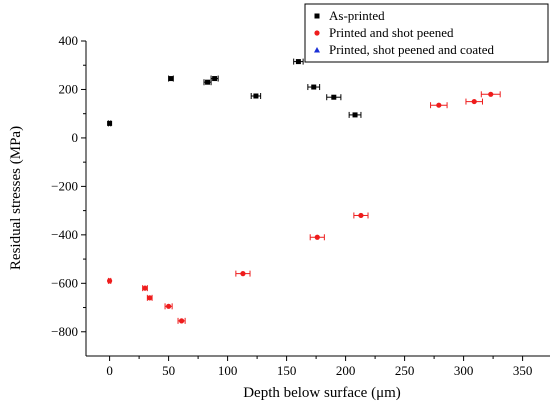 The image size is (550, 407). What do you see at coordinates (64, 234) in the screenshot?
I see `y-tick-label: −400` at bounding box center [64, 234].